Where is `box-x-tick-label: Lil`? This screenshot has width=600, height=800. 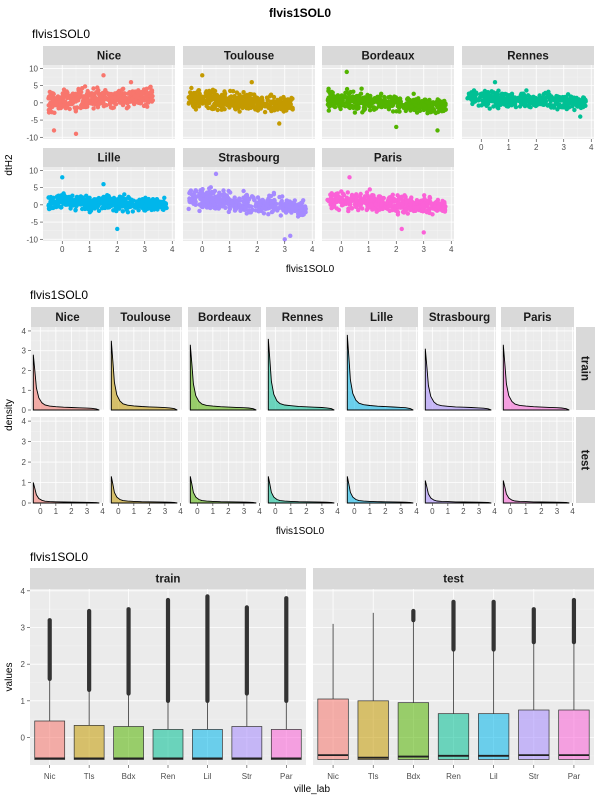
box-x-tick-label: Lil is located at coordinates (207, 776).